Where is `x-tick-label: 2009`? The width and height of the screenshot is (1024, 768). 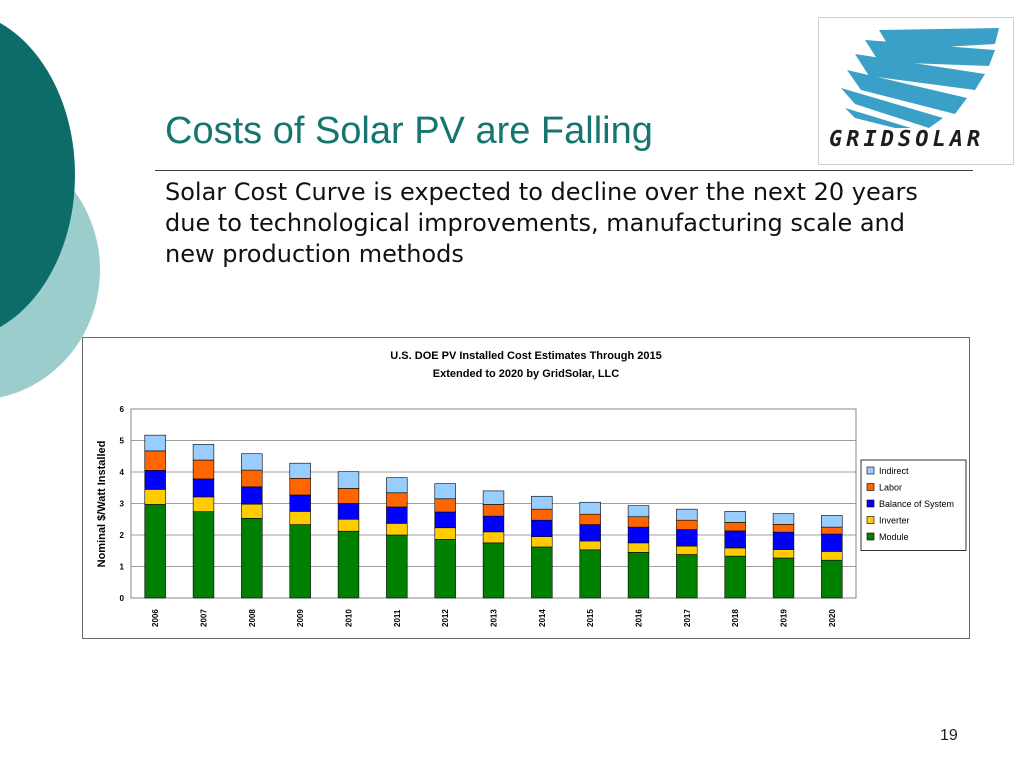 x-tick-label: 2009 is located at coordinates (300, 618).